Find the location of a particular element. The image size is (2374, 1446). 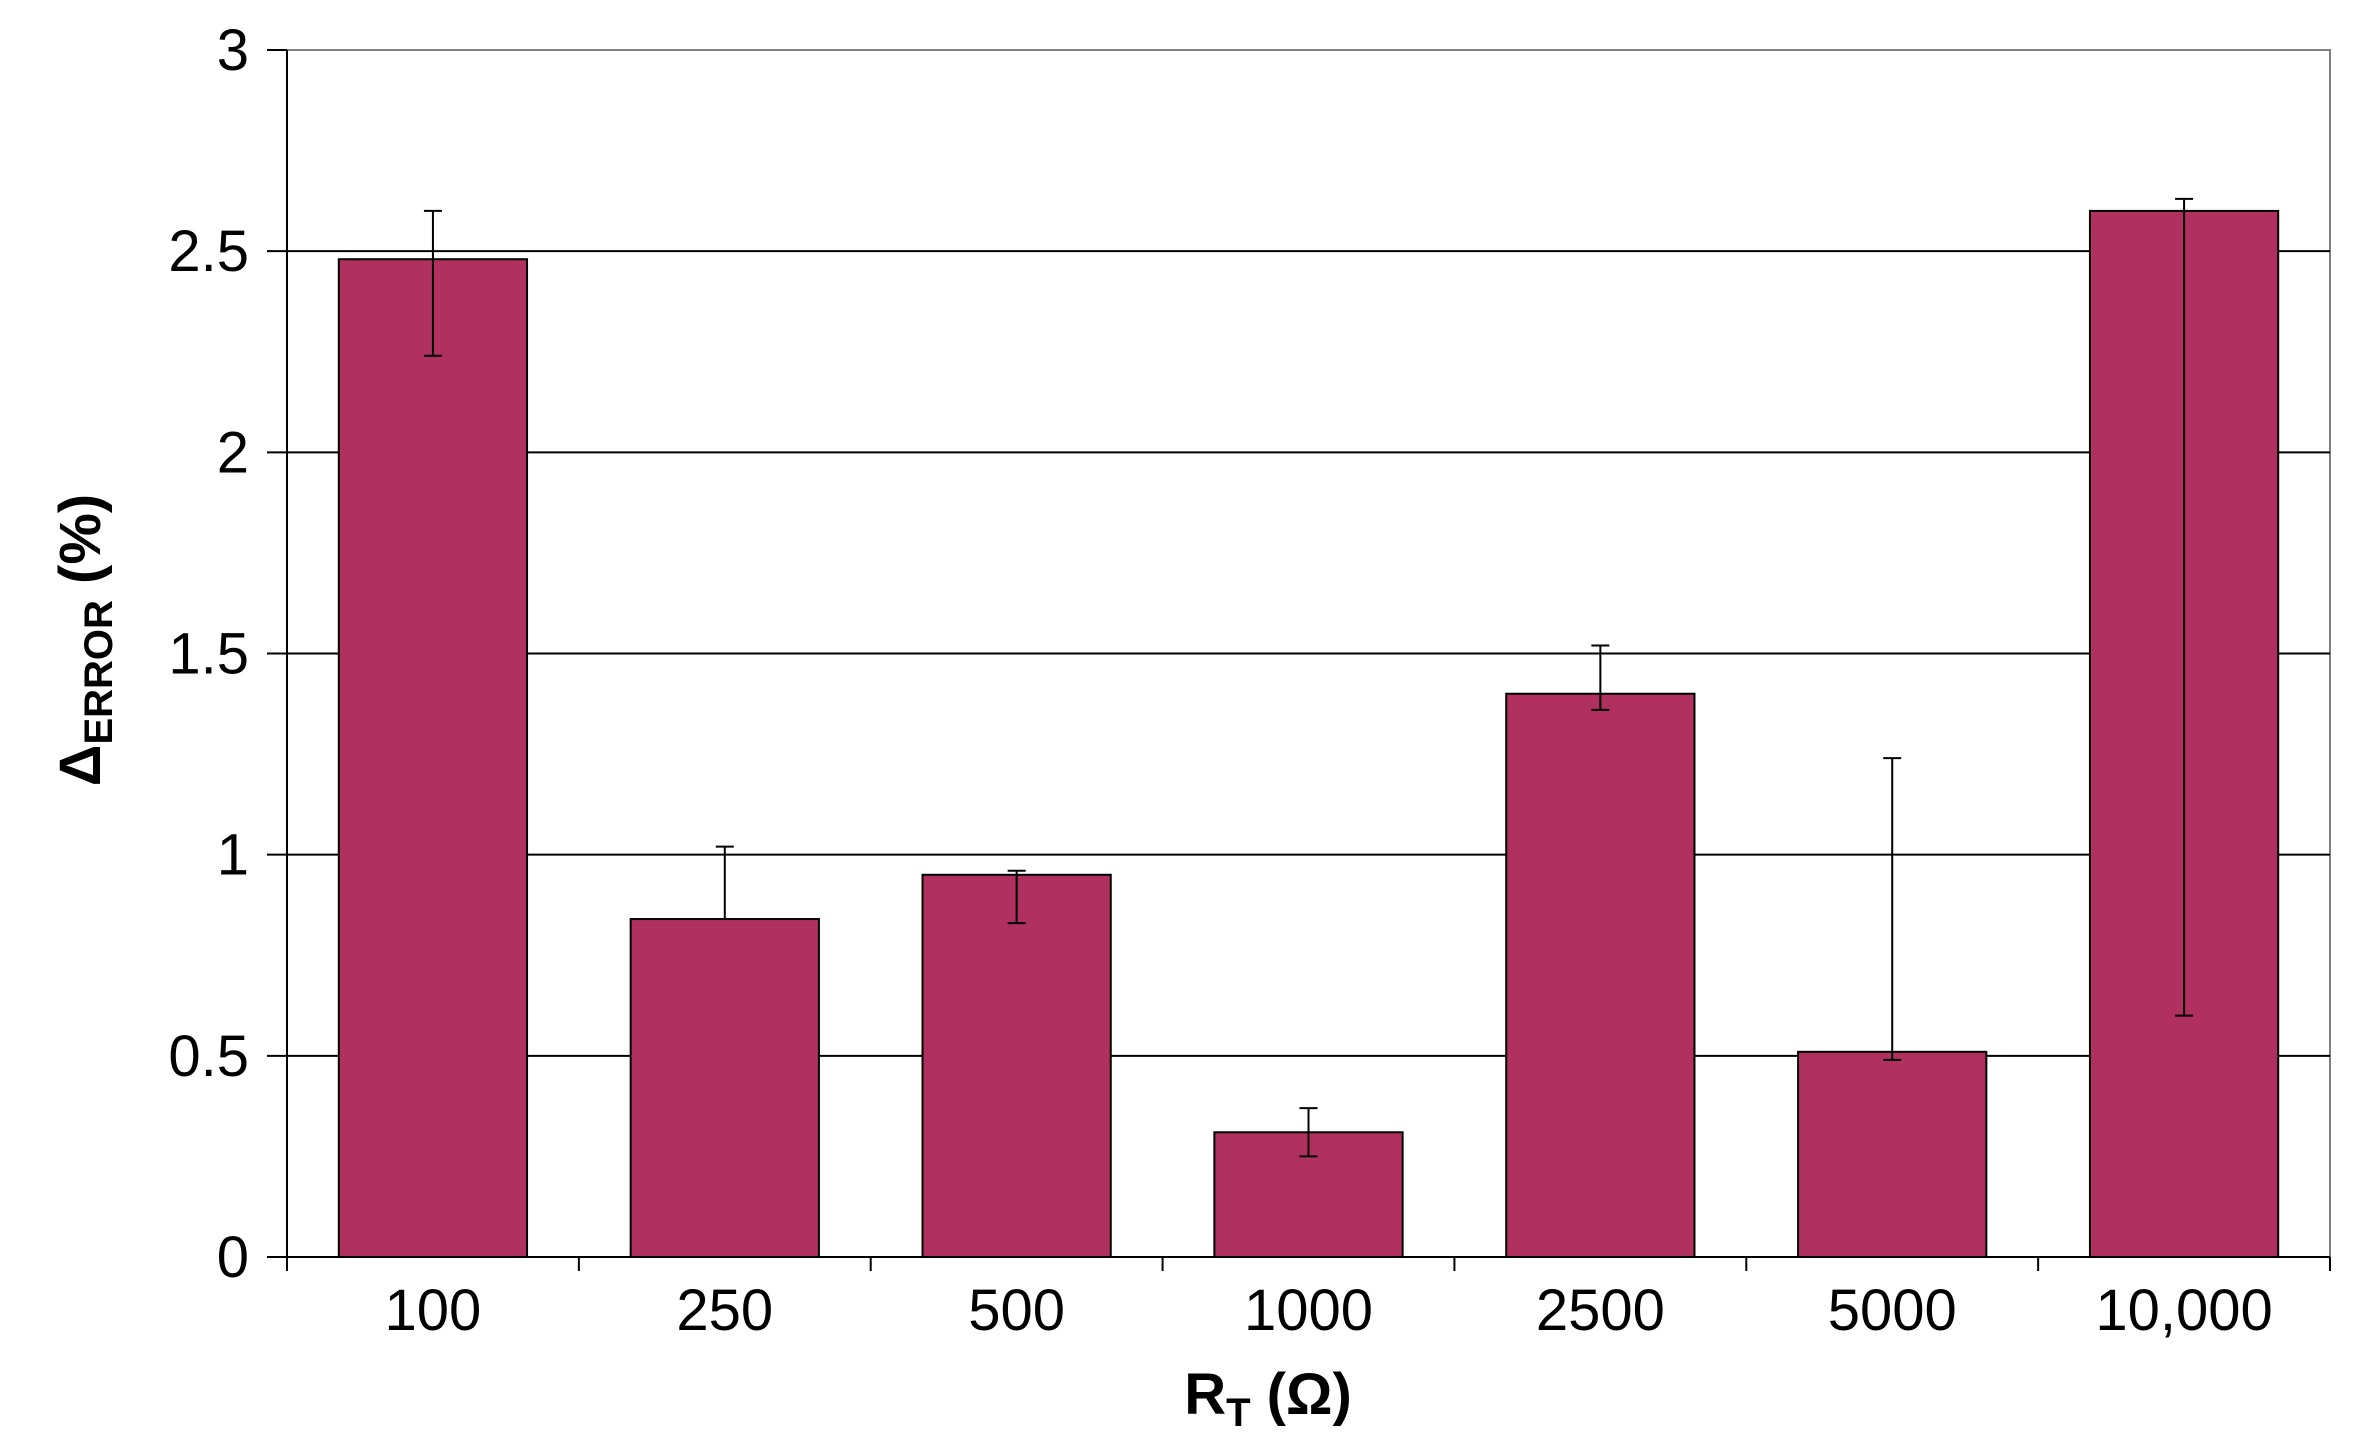

x-tick-label: 1000 is located at coordinates (1308, 1310).